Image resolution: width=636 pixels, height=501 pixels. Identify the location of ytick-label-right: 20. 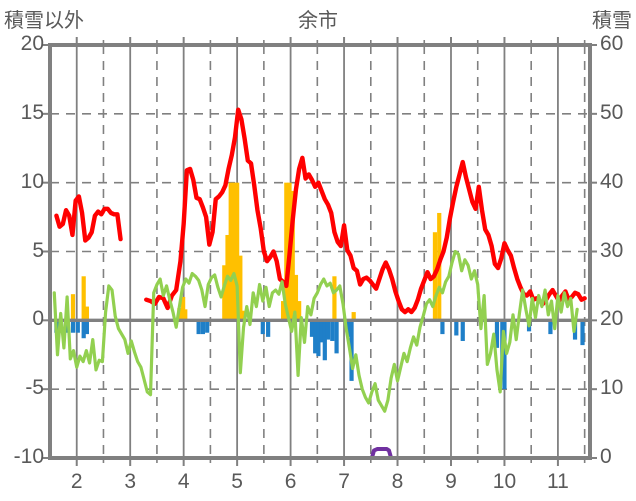
(612, 319).